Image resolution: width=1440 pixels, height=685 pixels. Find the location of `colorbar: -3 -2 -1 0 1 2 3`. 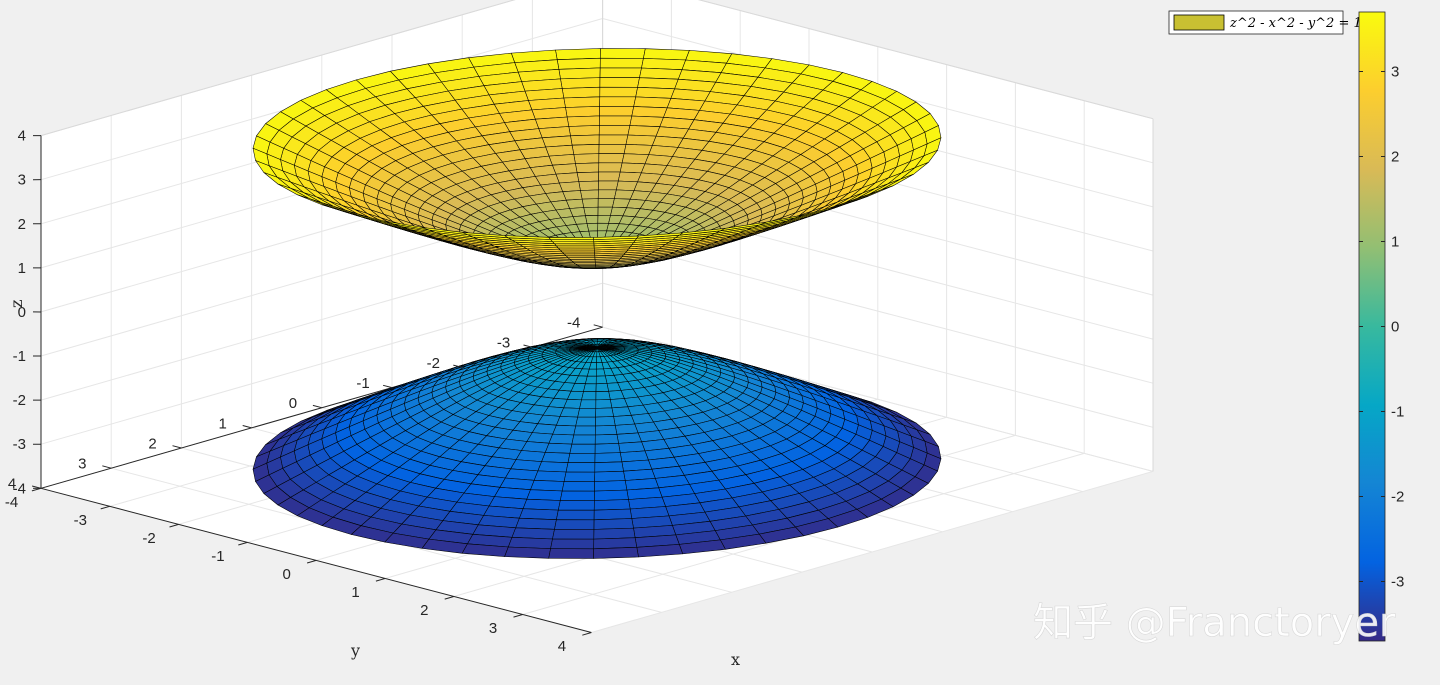

colorbar: -3 -2 -1 0 1 2 3 is located at coordinates (1381, 326).